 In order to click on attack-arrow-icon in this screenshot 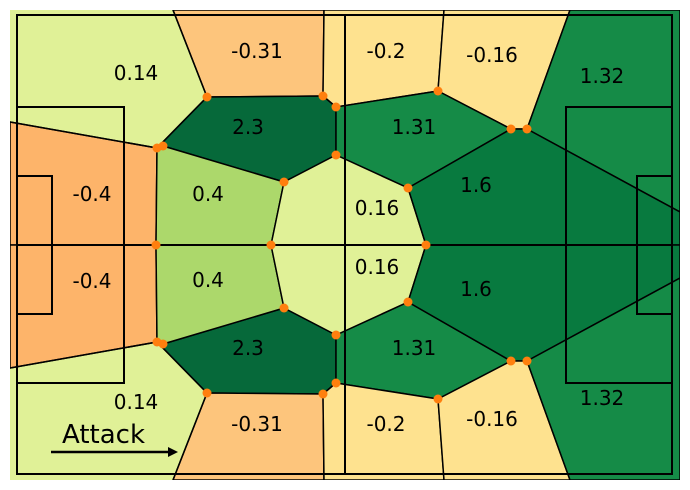, I will do `click(114, 452)`.